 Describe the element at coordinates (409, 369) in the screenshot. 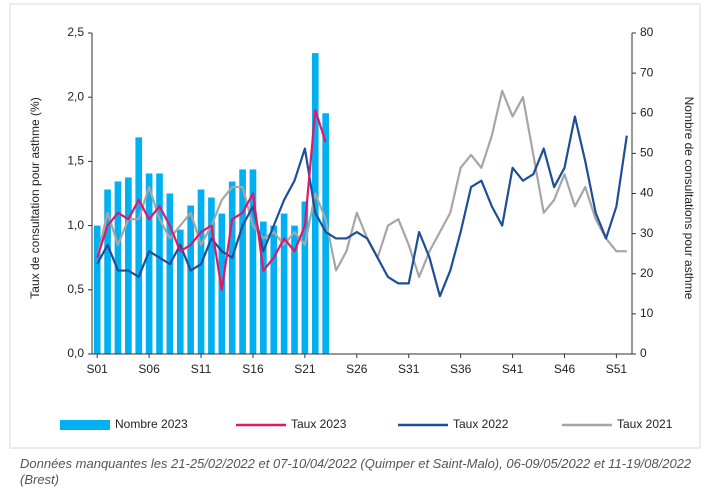

I see `x-tick-label: S31` at that location.